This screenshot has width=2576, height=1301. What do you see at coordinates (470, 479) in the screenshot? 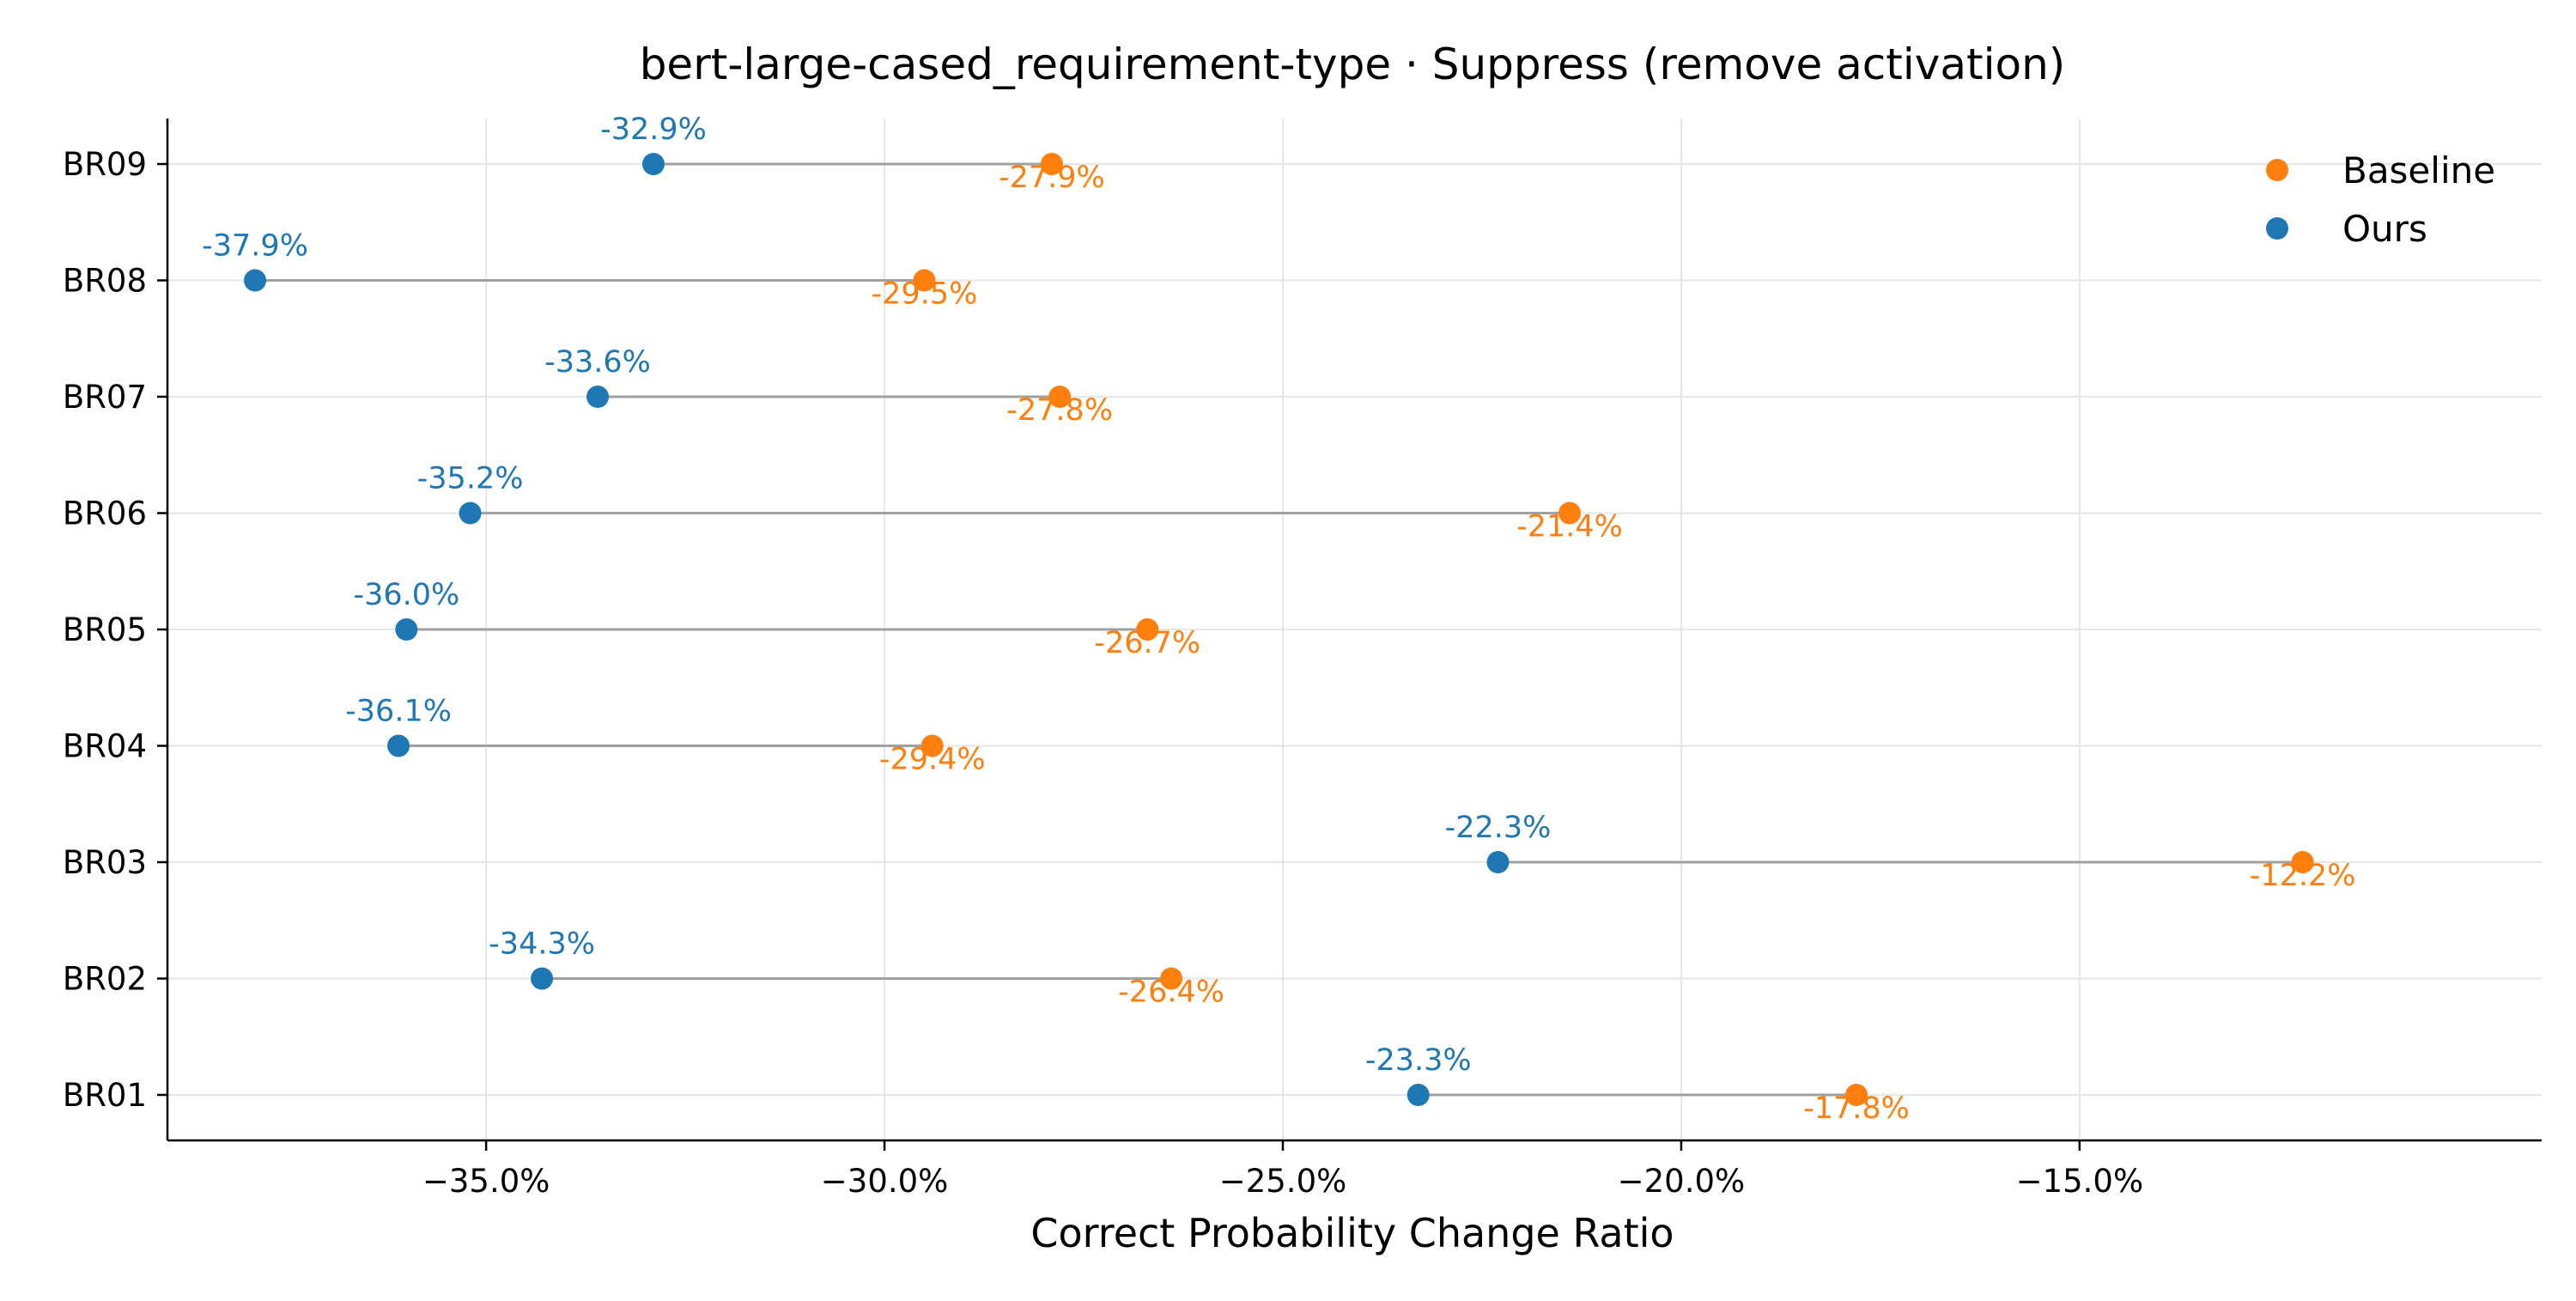
I see `ours-data-label: -35.2%` at bounding box center [470, 479].